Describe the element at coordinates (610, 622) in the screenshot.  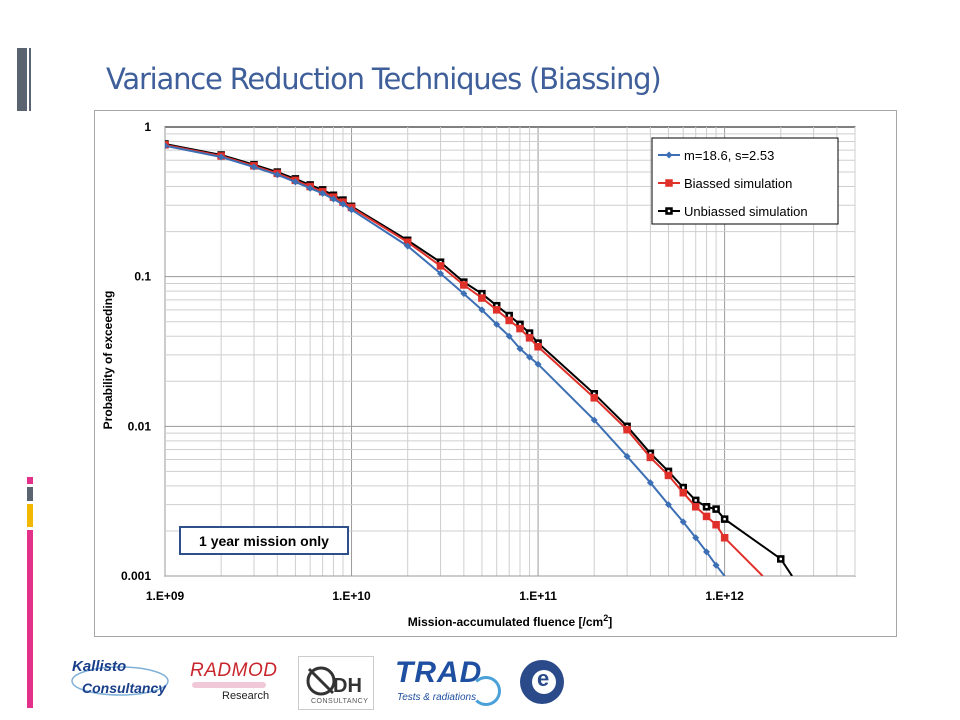
I see `x-axis-label-end: ]` at that location.